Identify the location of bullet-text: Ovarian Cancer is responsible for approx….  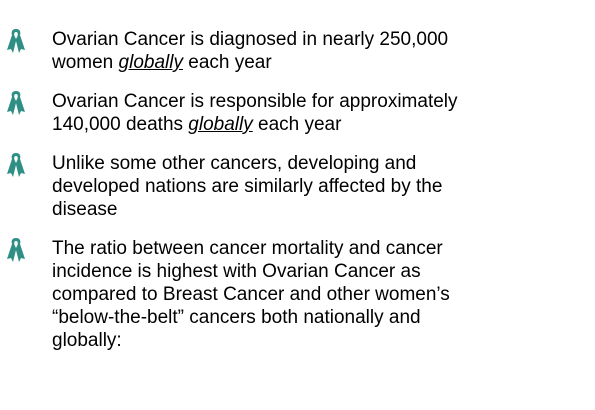
(255, 113).